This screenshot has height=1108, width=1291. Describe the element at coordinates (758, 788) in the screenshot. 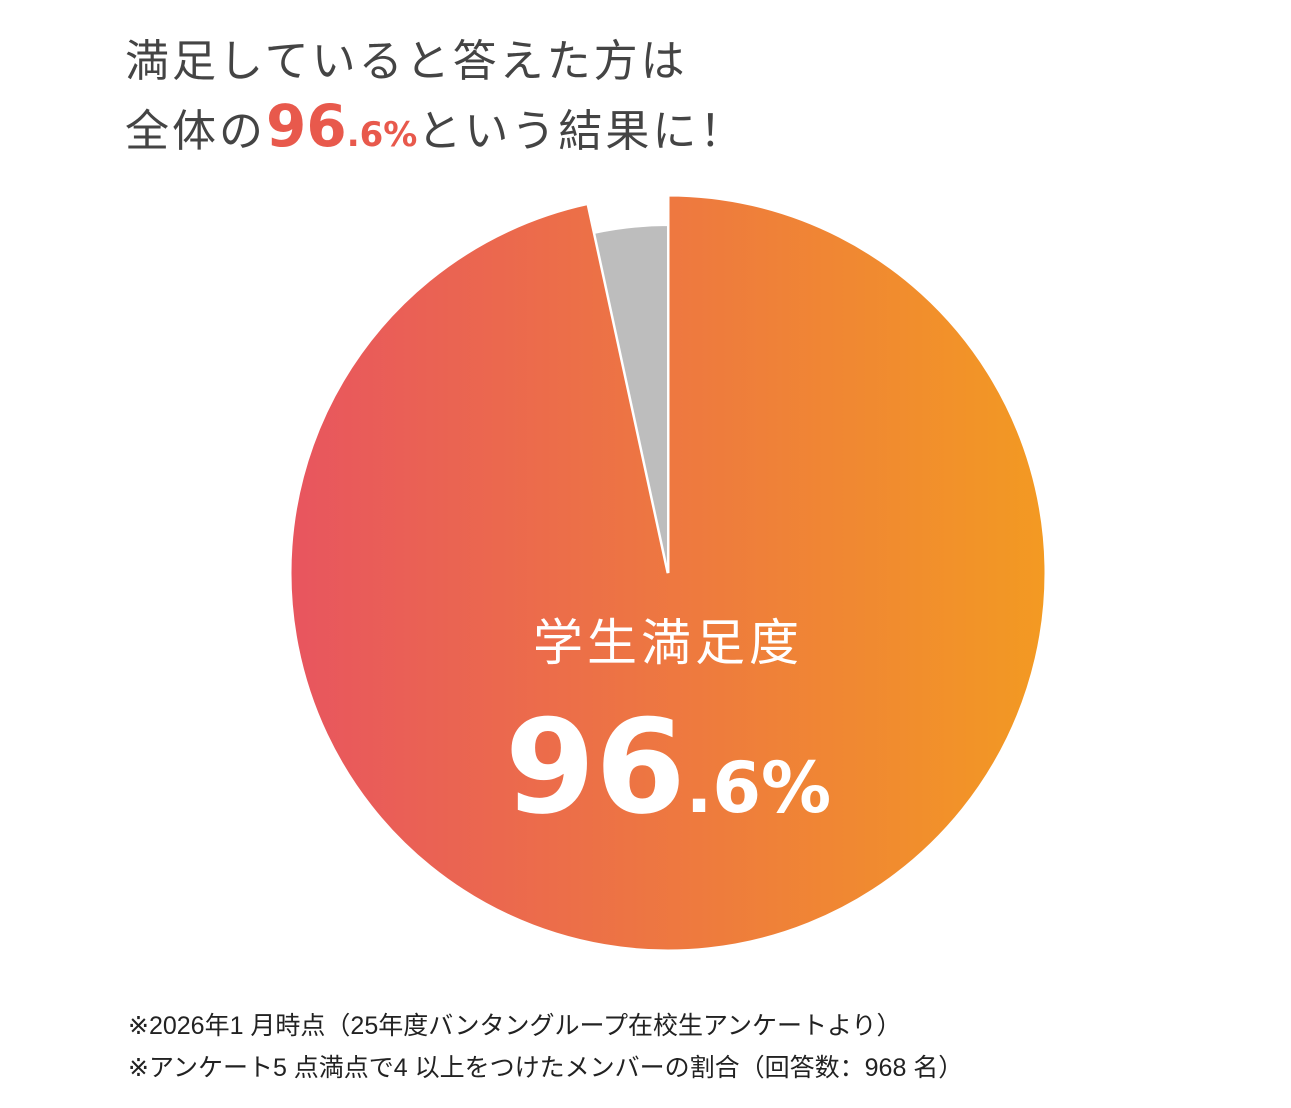

I see `center-value-dec: .6%` at that location.